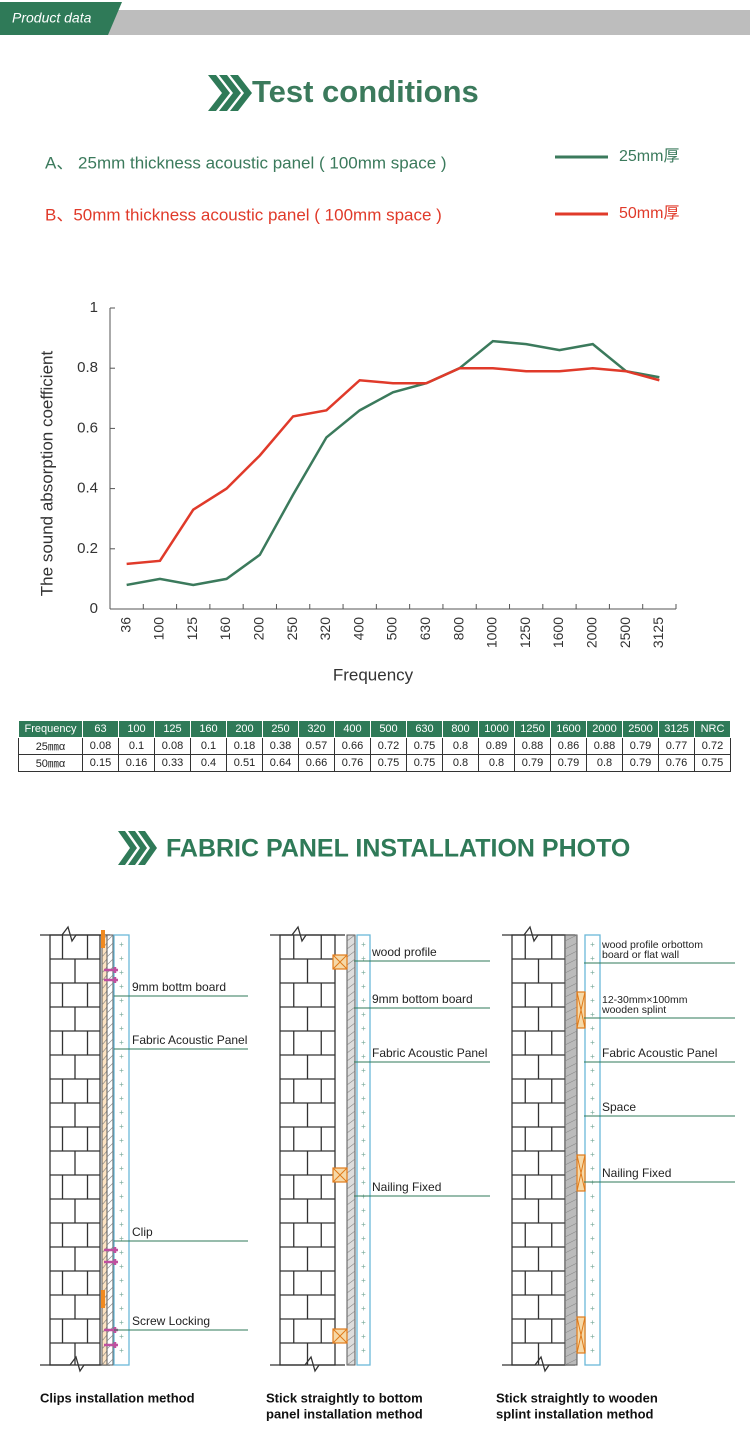 Image resolution: width=750 pixels, height=1452 pixels. What do you see at coordinates (659, 1053) in the screenshot?
I see `diagram-label: Fabric Acoustic Panel` at bounding box center [659, 1053].